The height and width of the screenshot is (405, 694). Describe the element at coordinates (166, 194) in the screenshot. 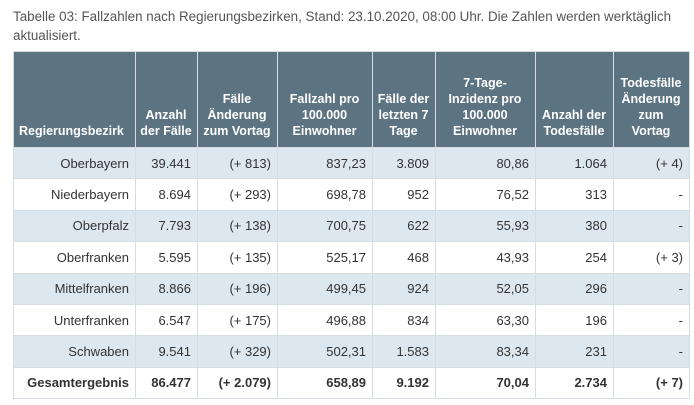

I see `cell-cases: 8.694` at that location.